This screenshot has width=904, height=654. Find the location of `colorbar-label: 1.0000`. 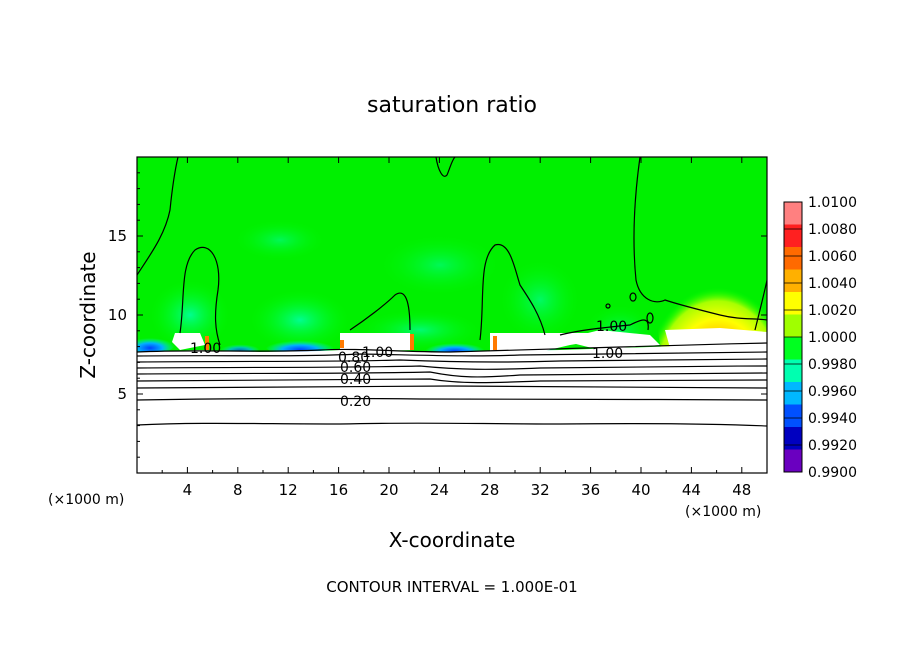

colorbar-label: 1.0000 is located at coordinates (832, 338).